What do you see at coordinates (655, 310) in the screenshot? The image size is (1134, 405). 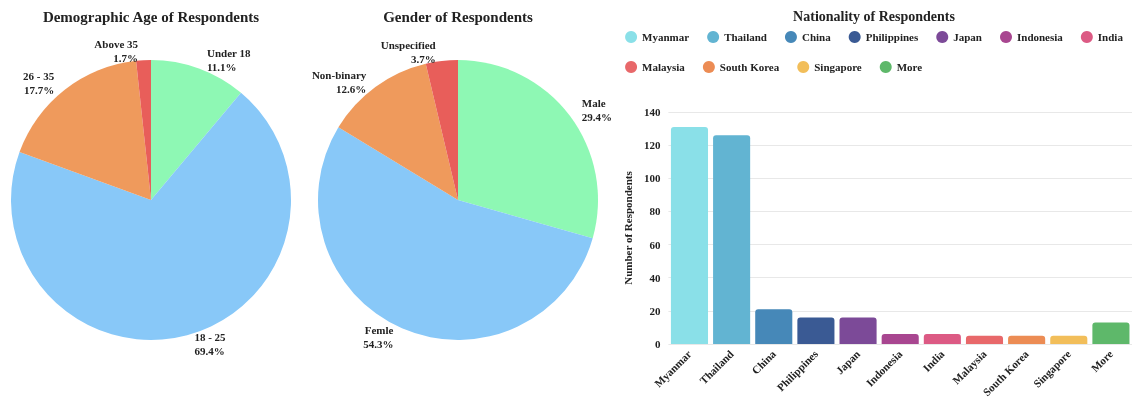 I see `y-tick-label: 20` at bounding box center [655, 310].